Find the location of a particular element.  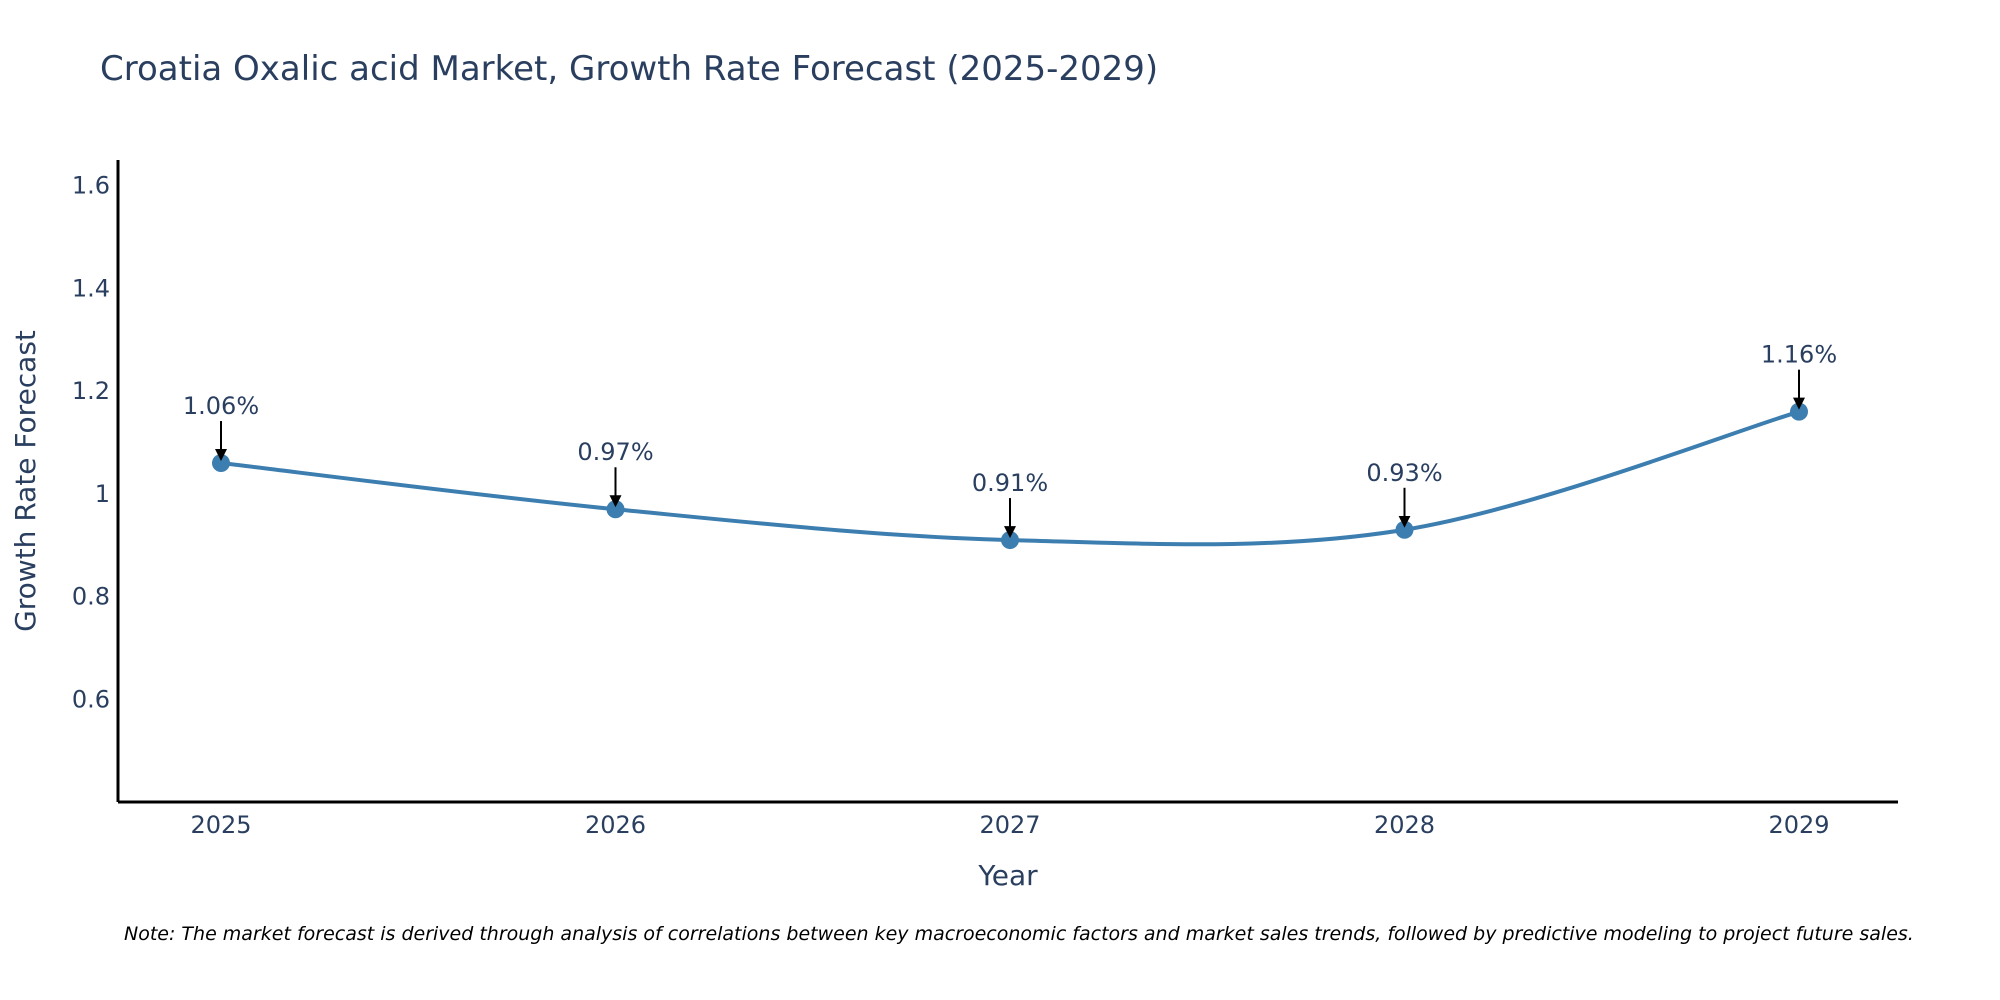

y-tick-label: 1.4 is located at coordinates (91, 288).